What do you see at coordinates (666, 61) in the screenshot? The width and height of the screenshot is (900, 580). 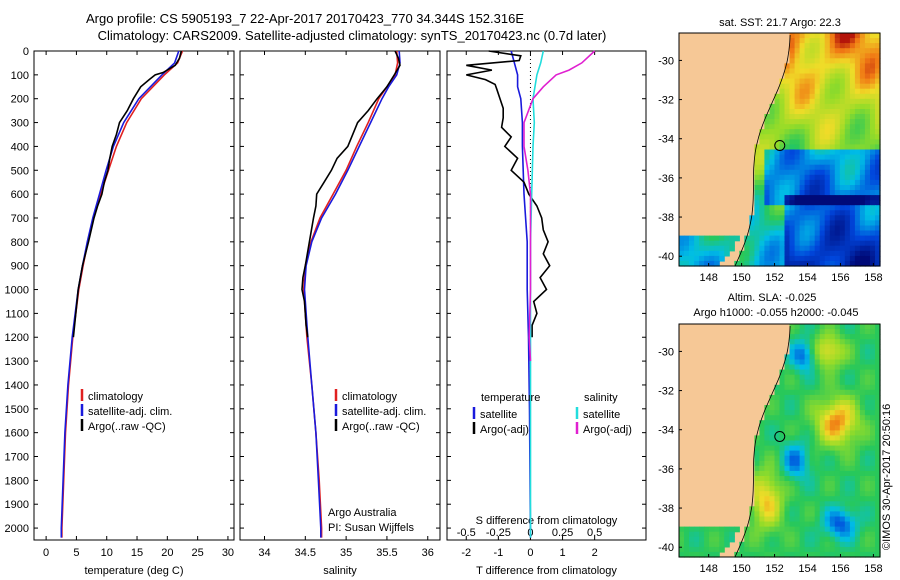 I see `y-tick-label: -30` at bounding box center [666, 61].